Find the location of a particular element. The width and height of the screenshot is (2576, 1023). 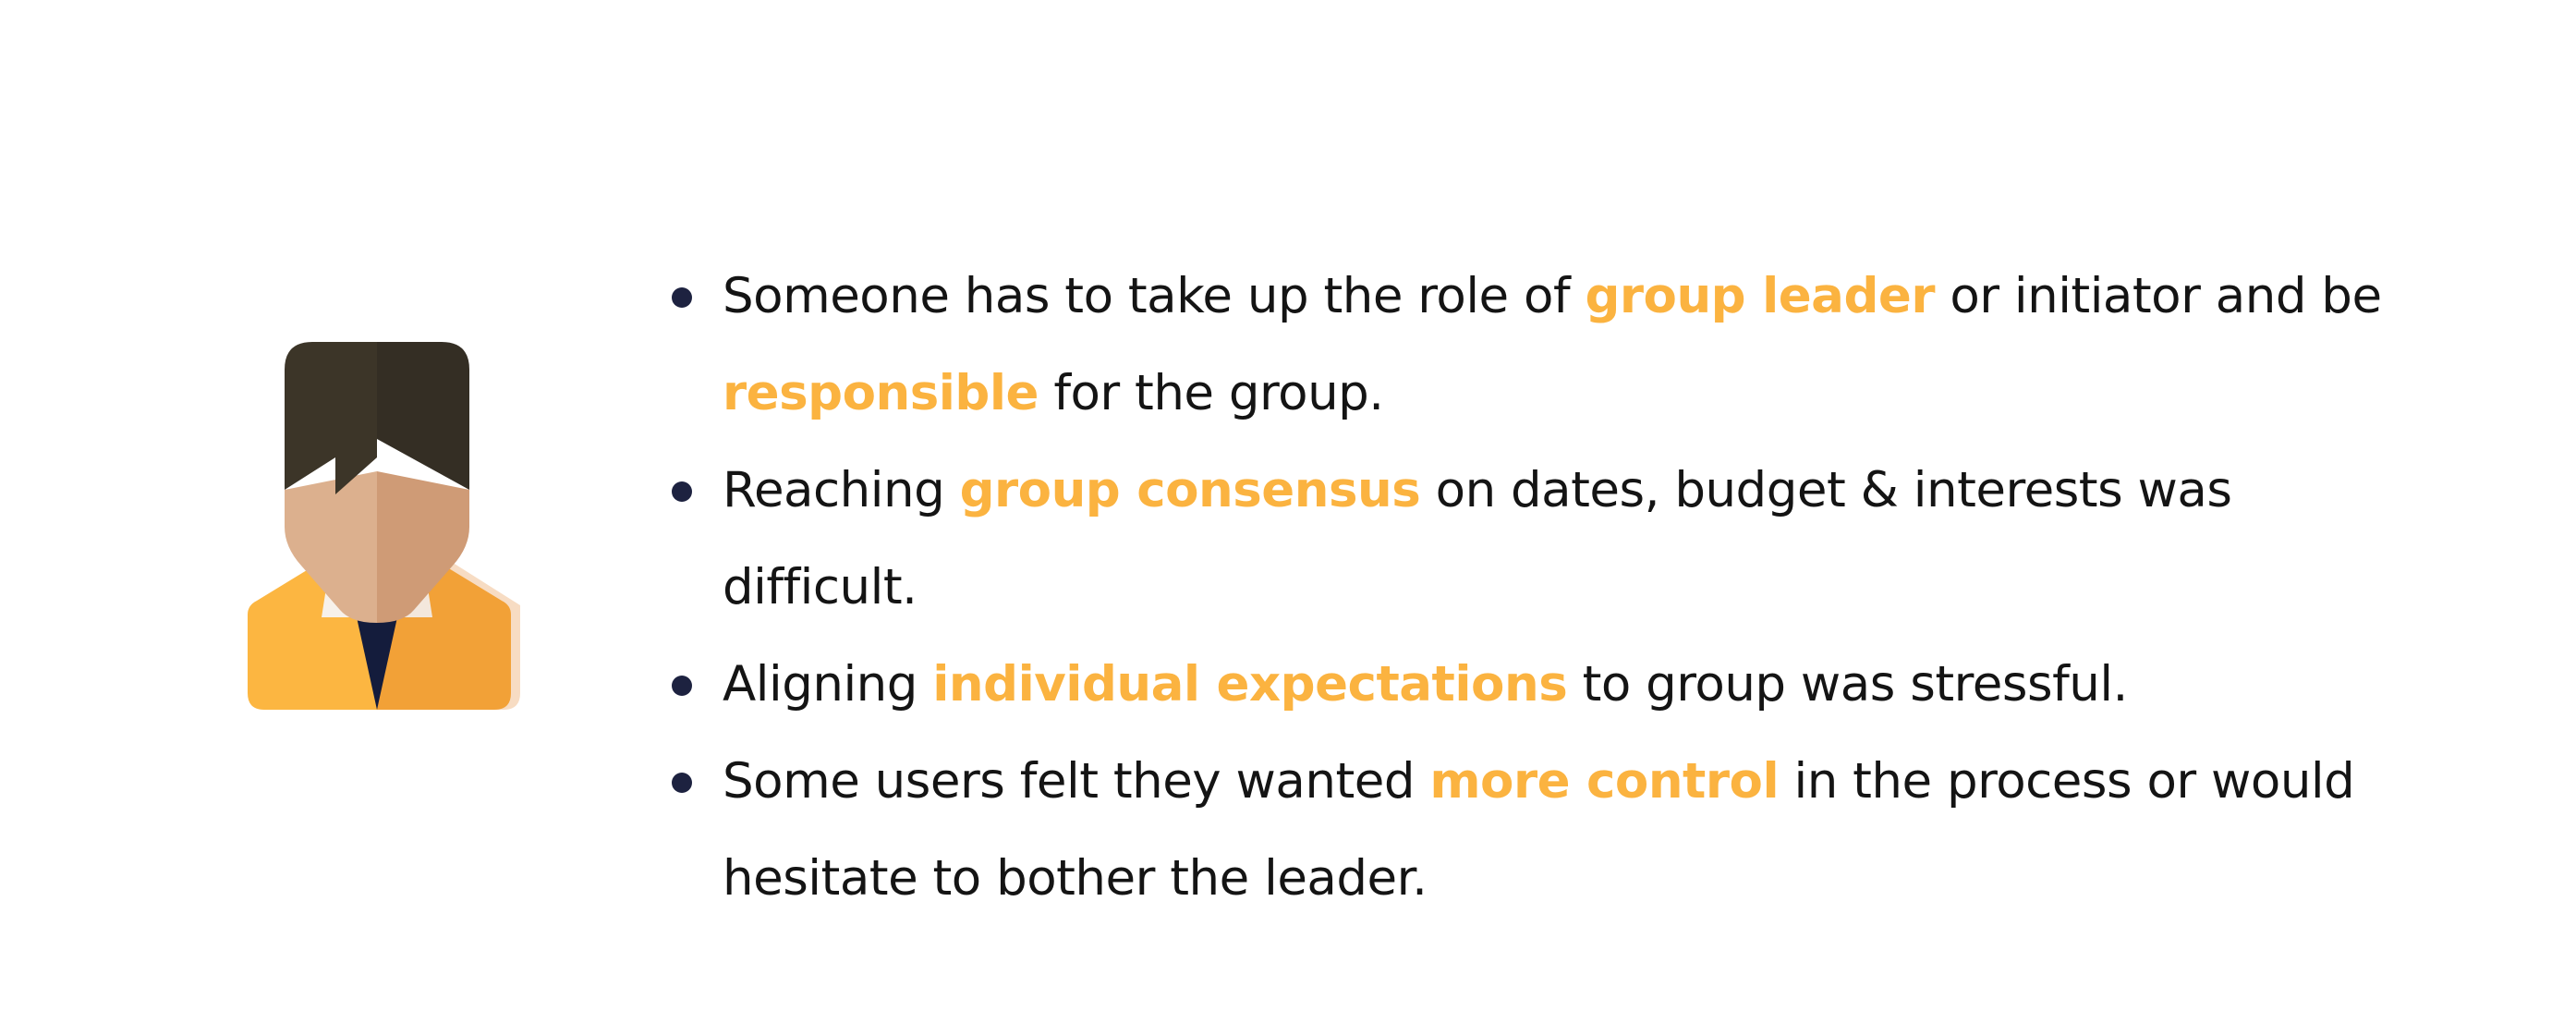

bullet-text: Someone has to take up the role of is located at coordinates (1154, 296).